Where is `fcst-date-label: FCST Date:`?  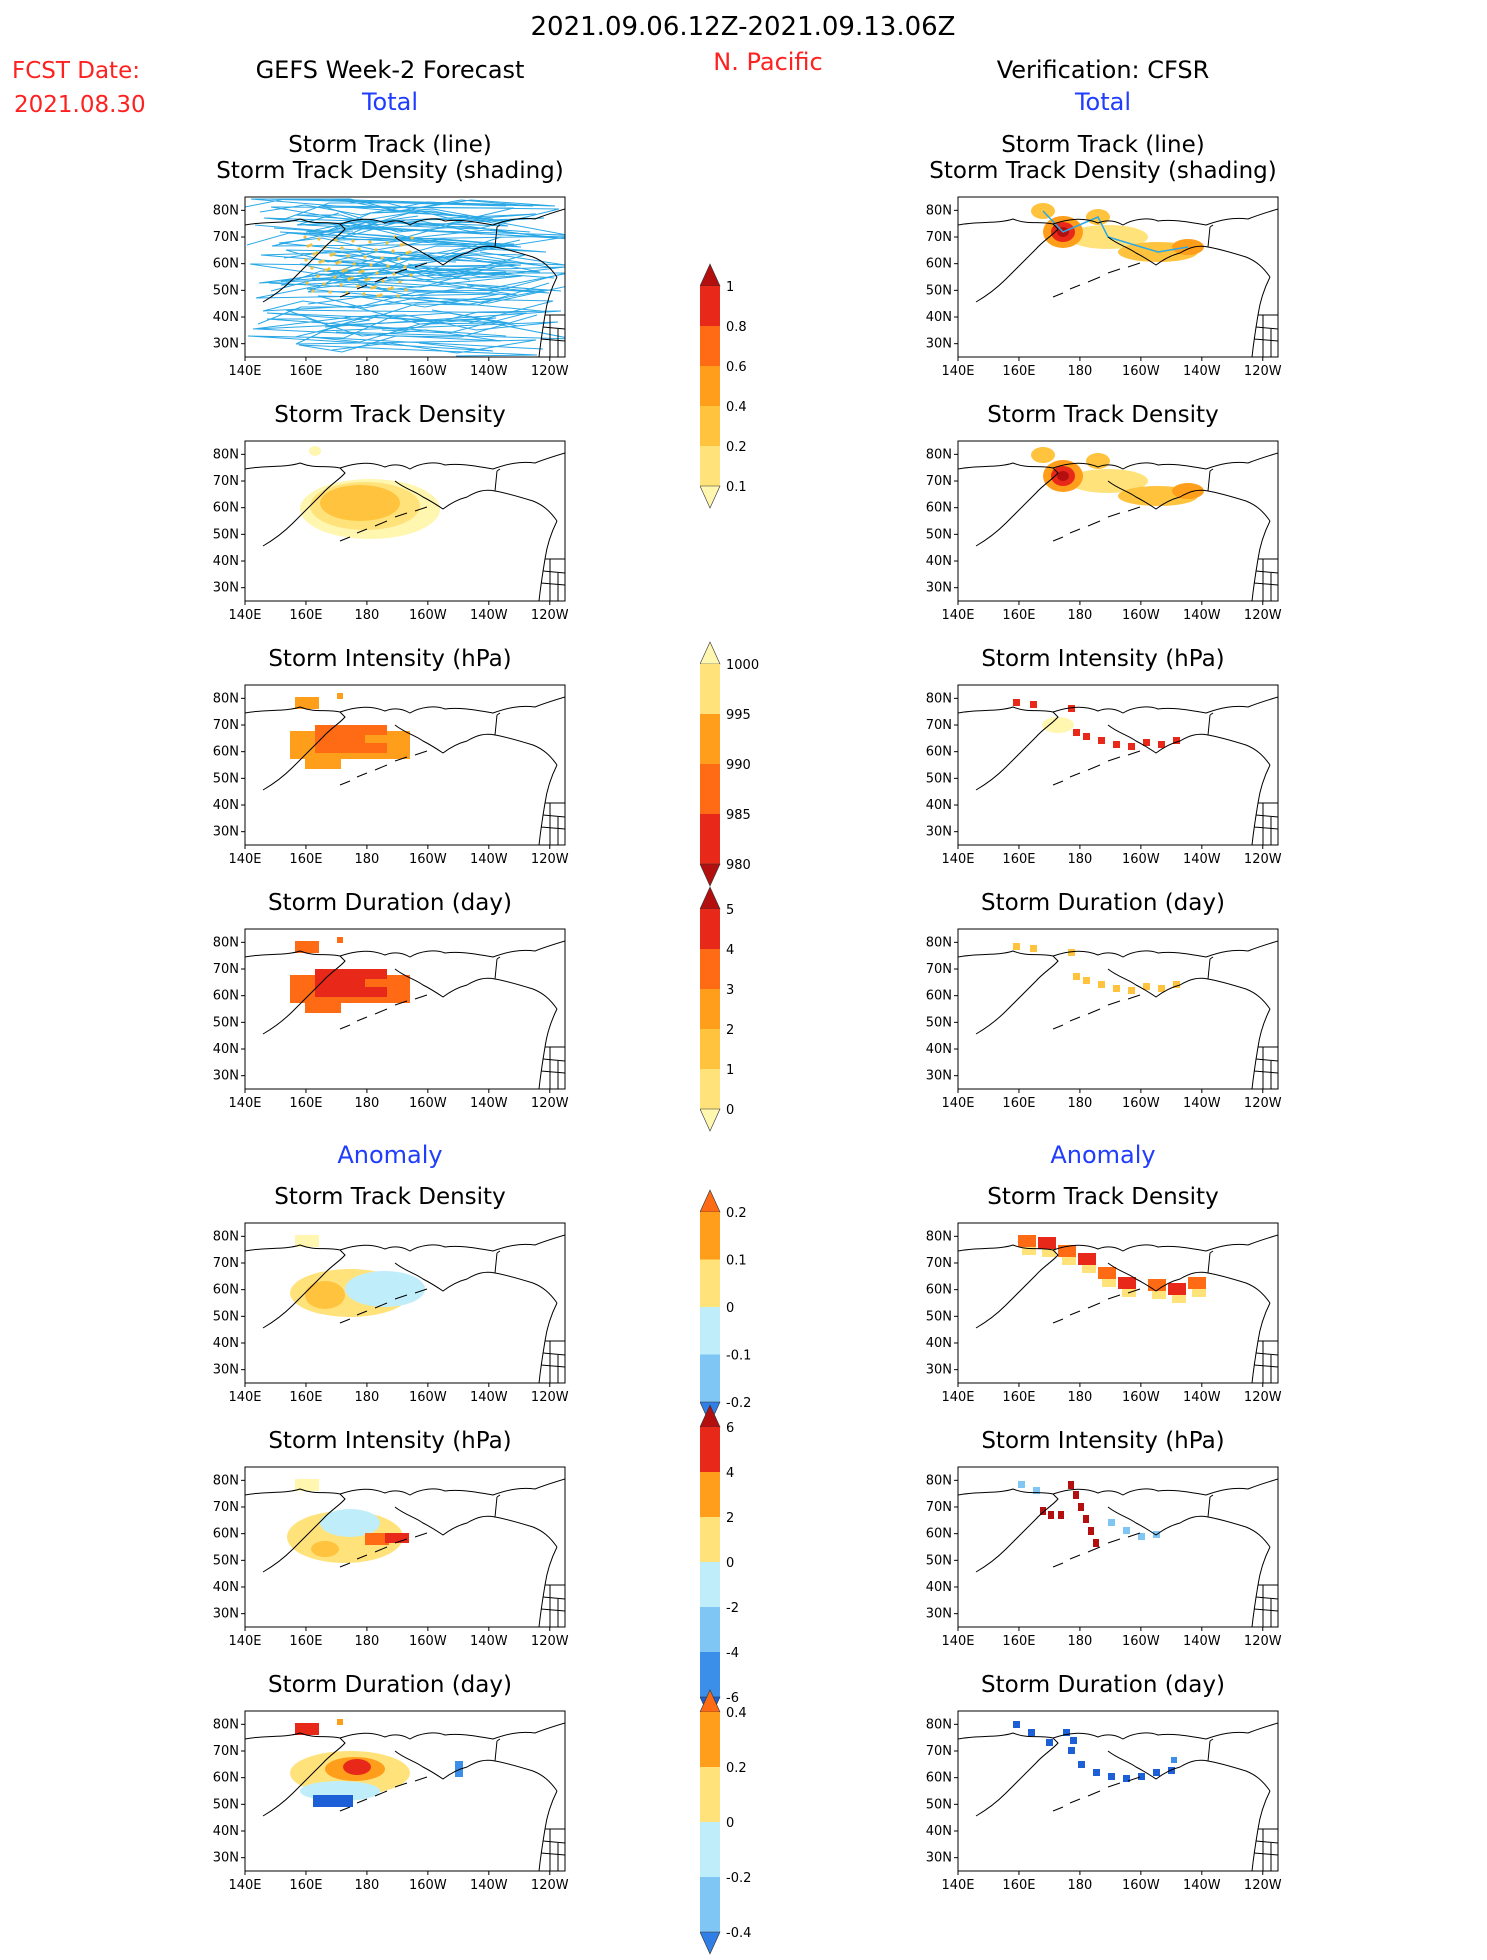 fcst-date-label: FCST Date: is located at coordinates (76, 71).